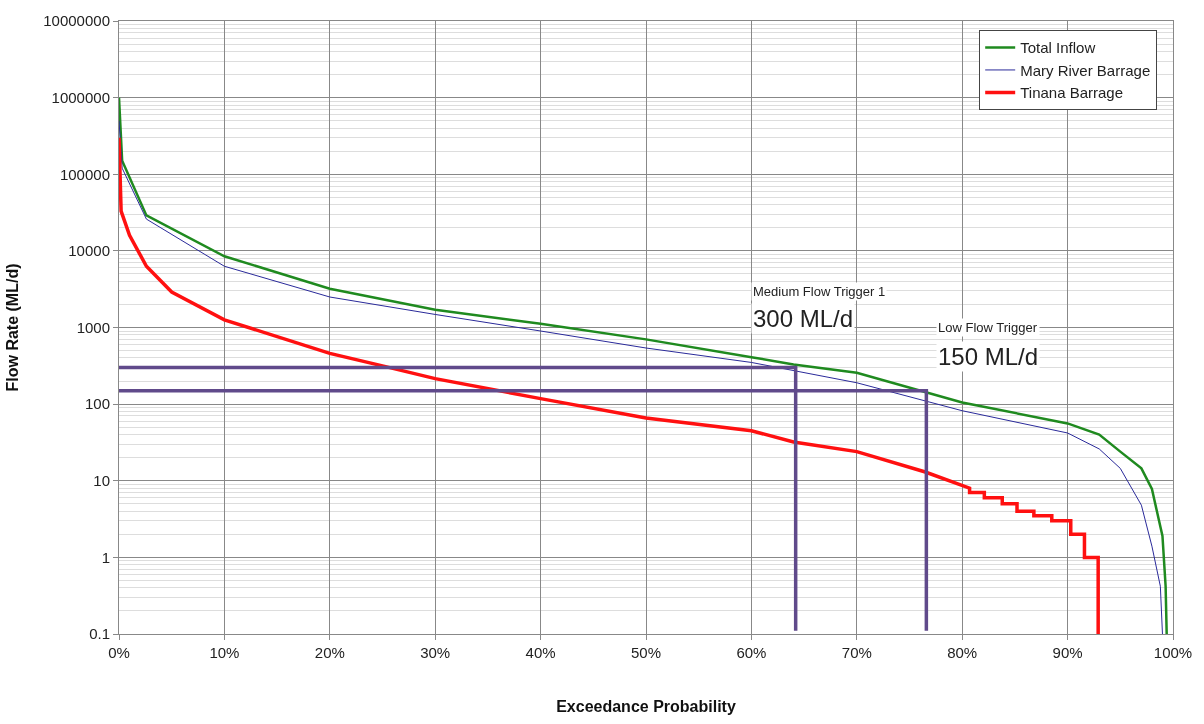 The height and width of the screenshot is (724, 1204). I want to click on x-axis-title: Exceedance Probability, so click(646, 706).